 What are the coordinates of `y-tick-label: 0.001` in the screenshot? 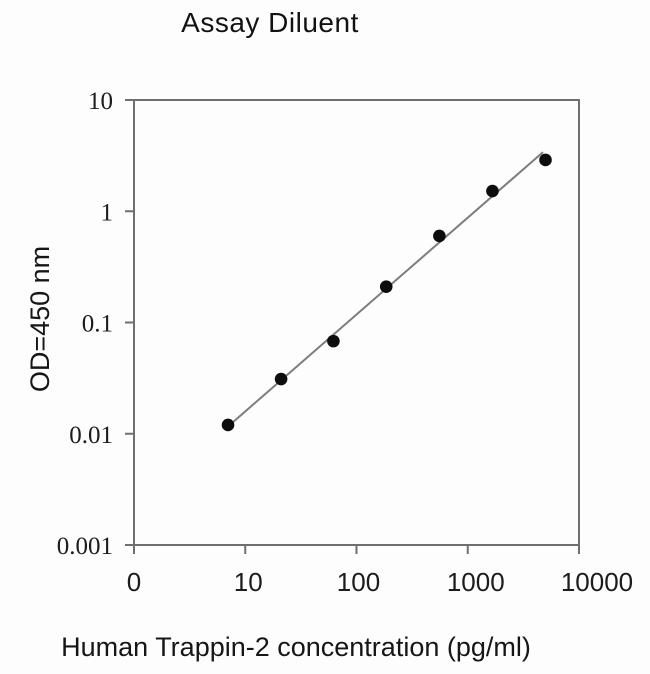 It's located at (85, 546).